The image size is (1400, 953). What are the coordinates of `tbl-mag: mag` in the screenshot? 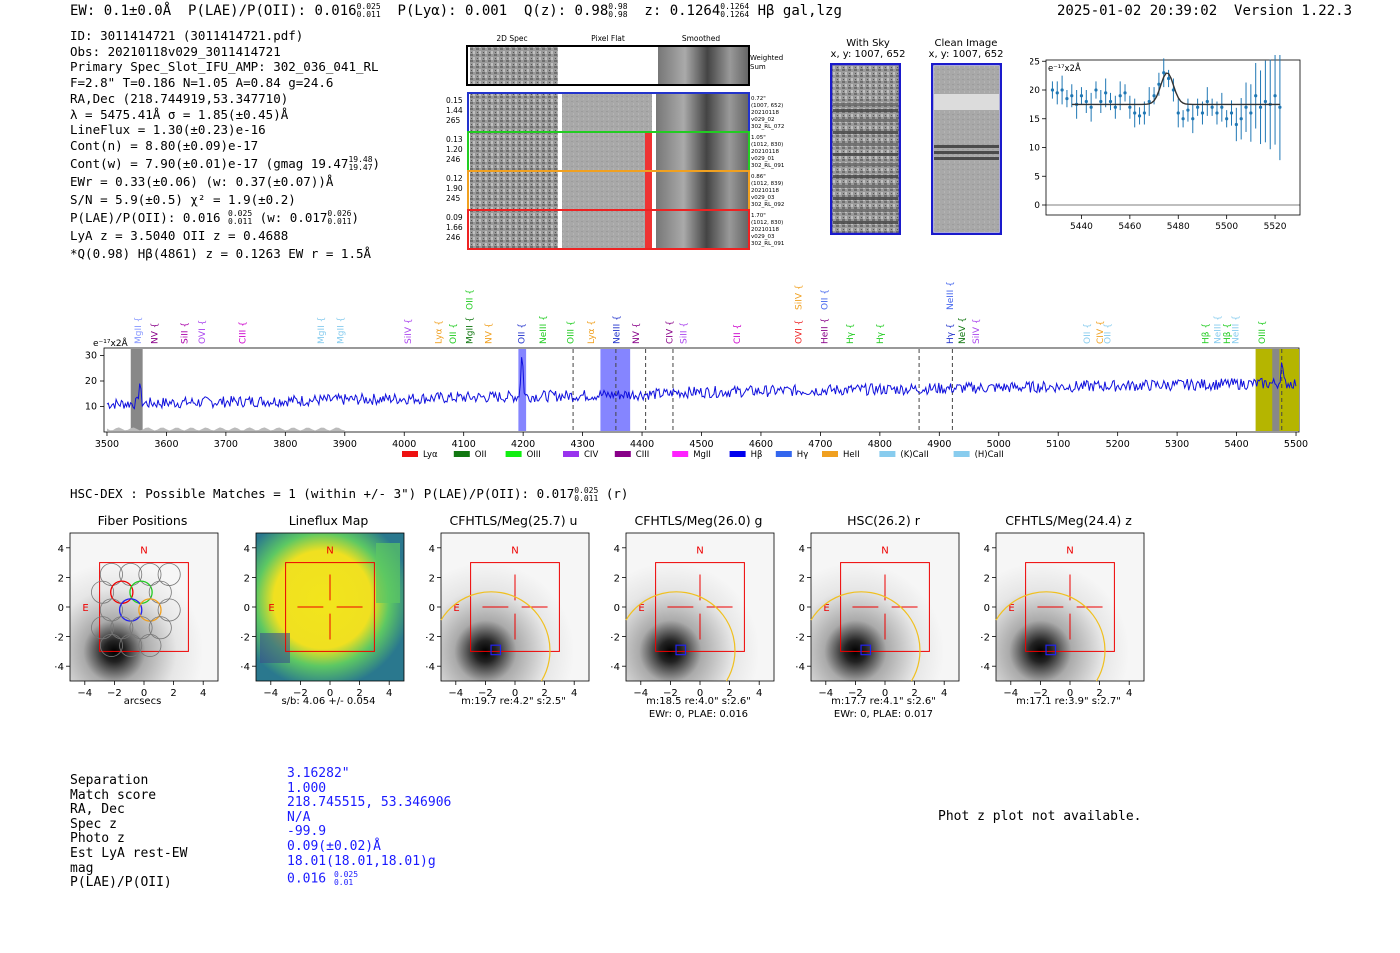 It's located at (82, 868).